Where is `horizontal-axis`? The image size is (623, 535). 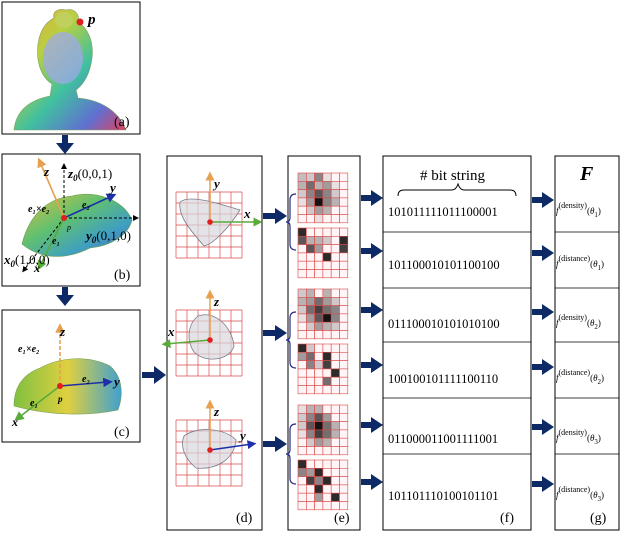 horizontal-axis is located at coordinates (186, 344).